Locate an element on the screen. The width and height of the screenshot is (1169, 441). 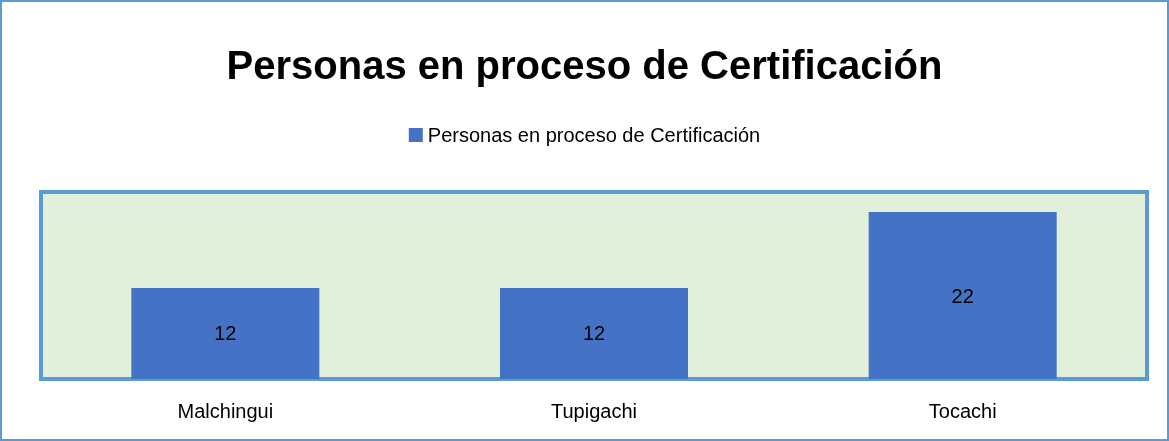
chart-title: Personas en proceso de Certificación is located at coordinates (584, 65).